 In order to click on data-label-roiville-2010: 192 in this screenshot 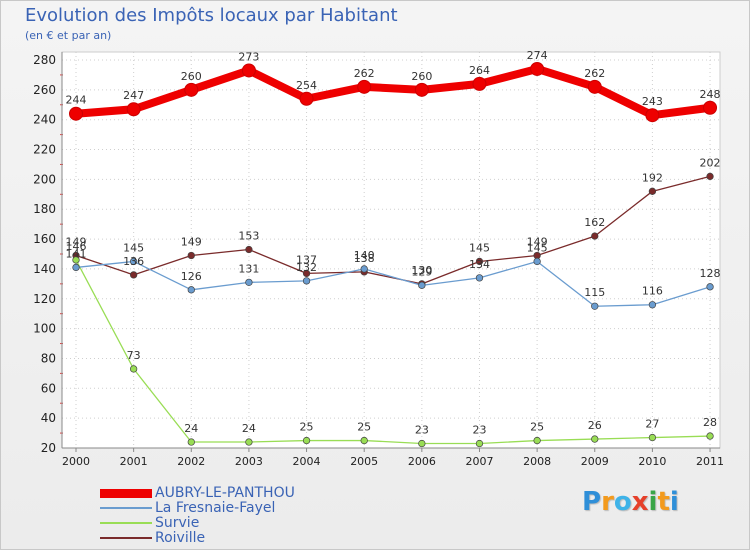, I will do `click(652, 177)`.